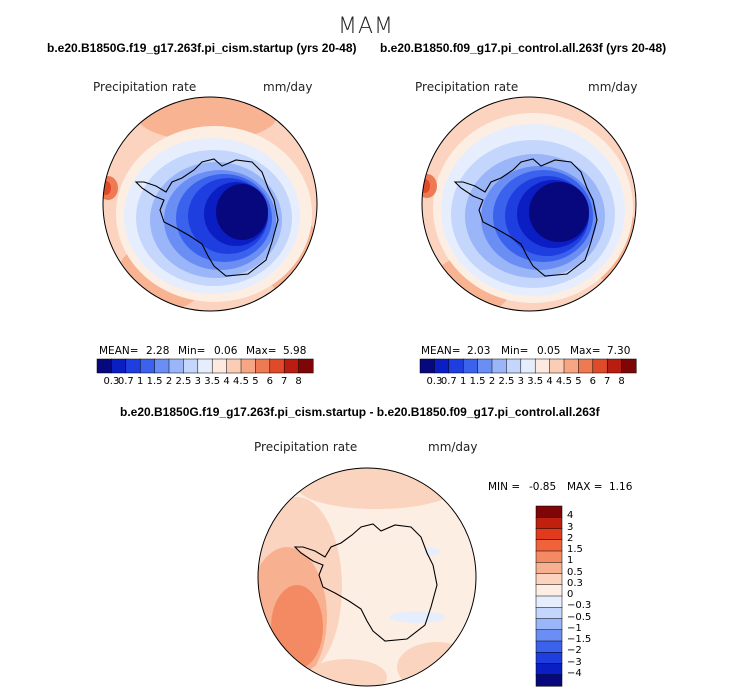 This screenshot has width=732, height=696. What do you see at coordinates (158, 351) in the screenshot?
I see `panel-1-mean-value: 2.28` at bounding box center [158, 351].